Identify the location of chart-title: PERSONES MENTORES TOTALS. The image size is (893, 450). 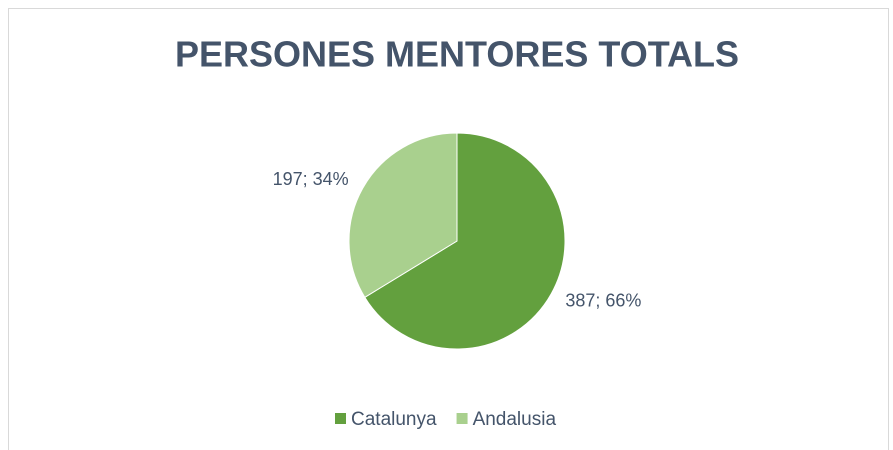
(457, 54).